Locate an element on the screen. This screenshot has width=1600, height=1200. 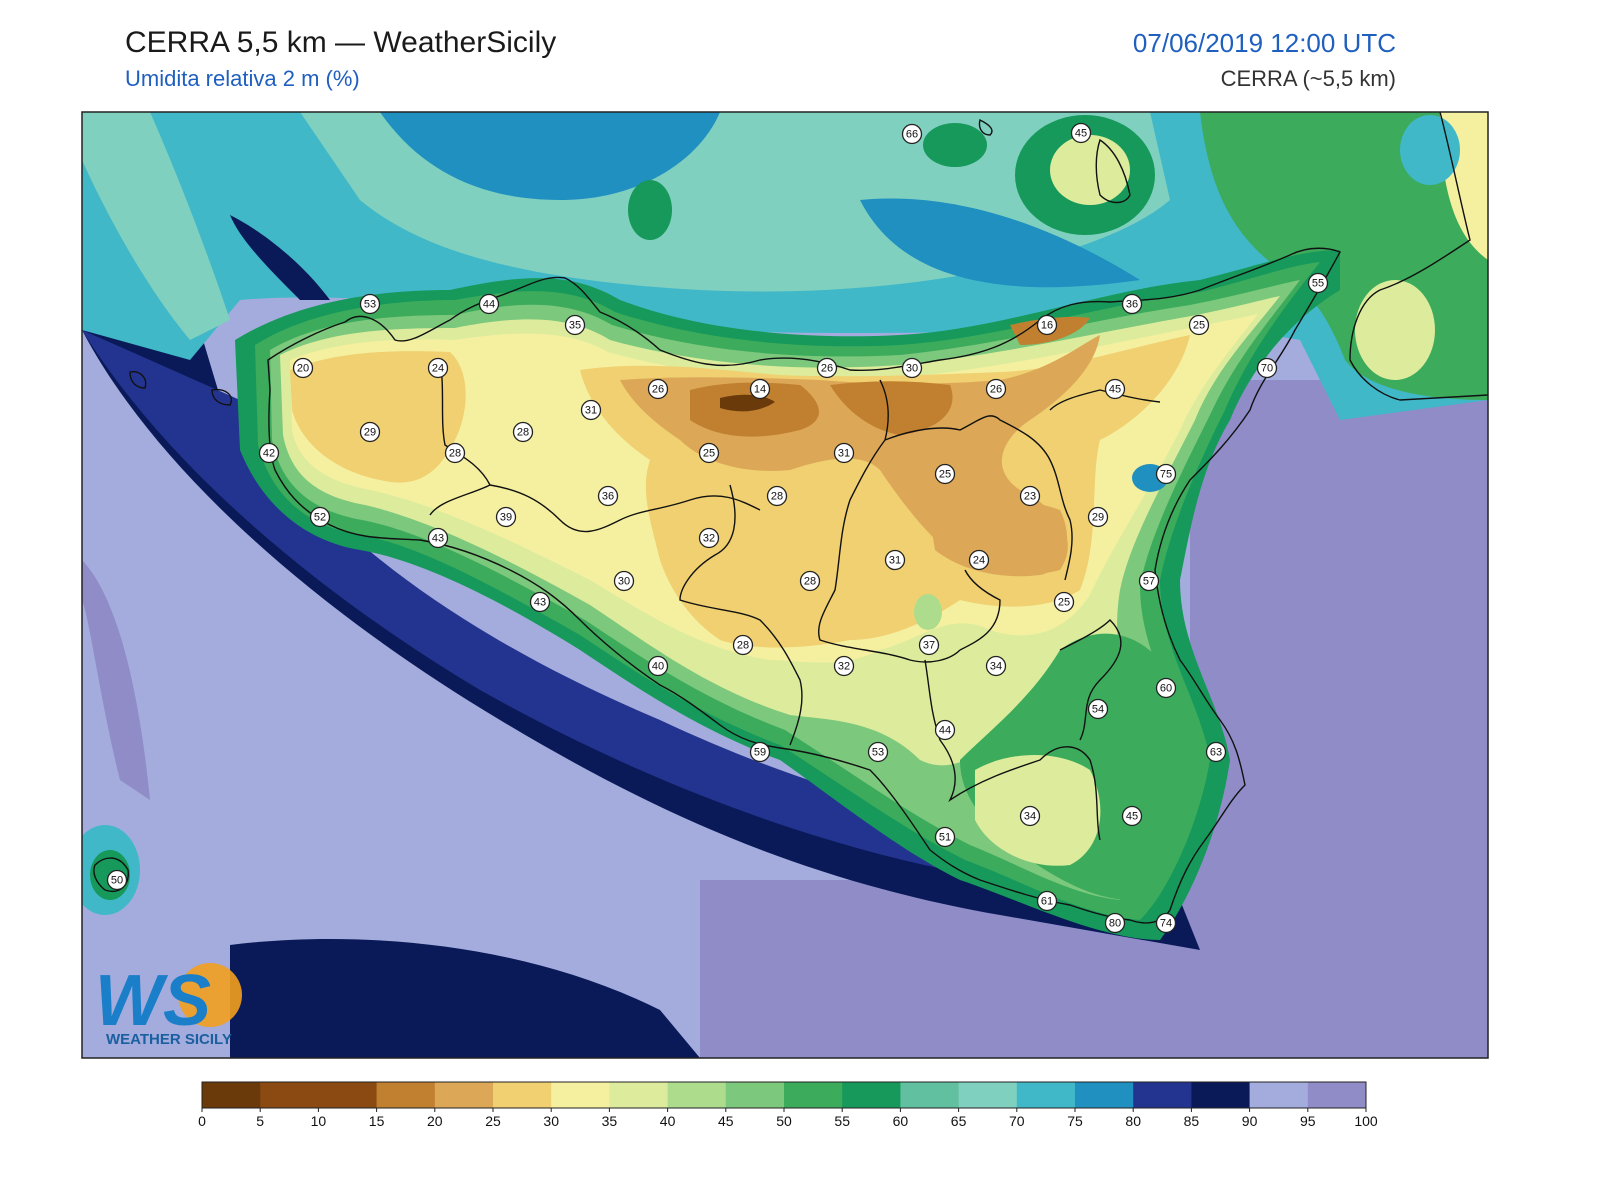
logo-mark: WS is located at coordinates (153, 1001).